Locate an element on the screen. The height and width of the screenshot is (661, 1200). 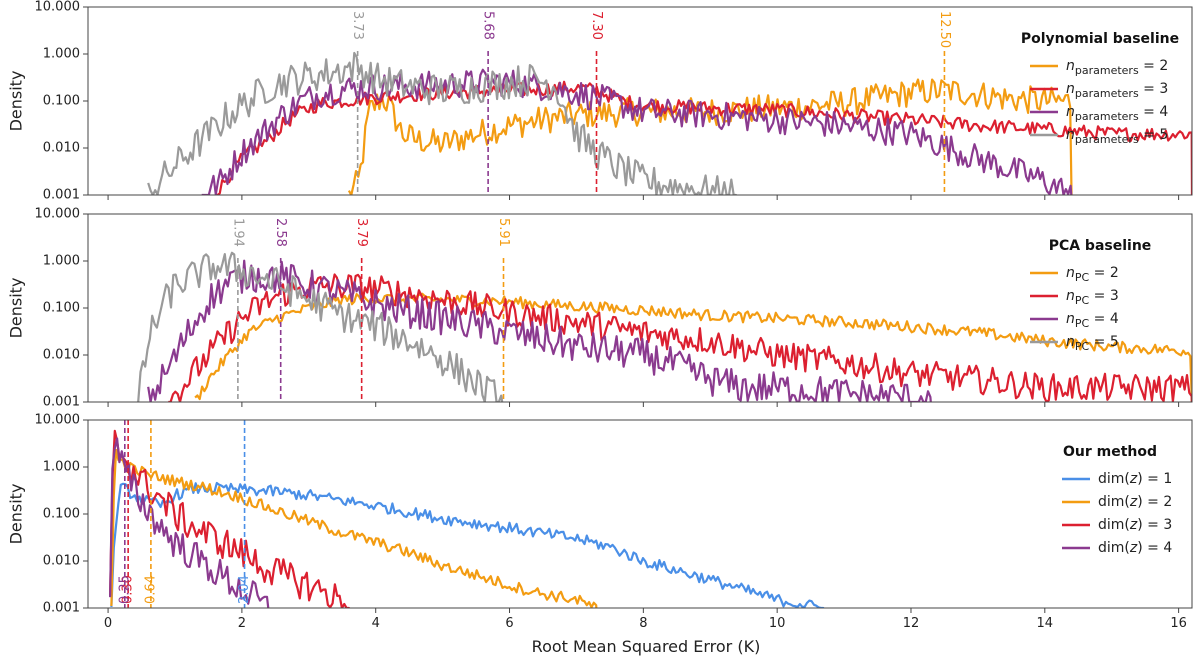
legend-entry: nPC = 3 is located at coordinates (1092, 297).